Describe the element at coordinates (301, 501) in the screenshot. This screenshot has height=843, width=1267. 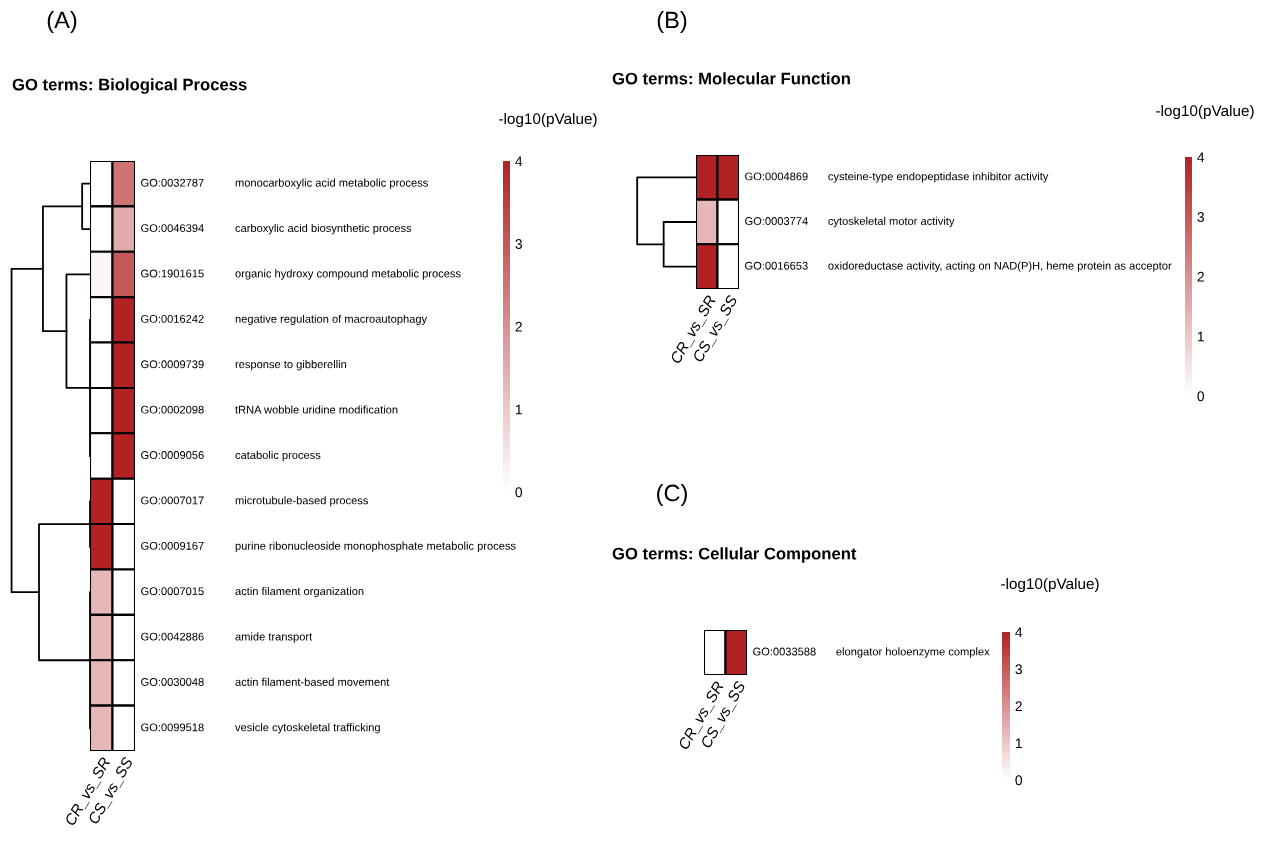
I see `y2-tick-label: microtubule-based process` at that location.